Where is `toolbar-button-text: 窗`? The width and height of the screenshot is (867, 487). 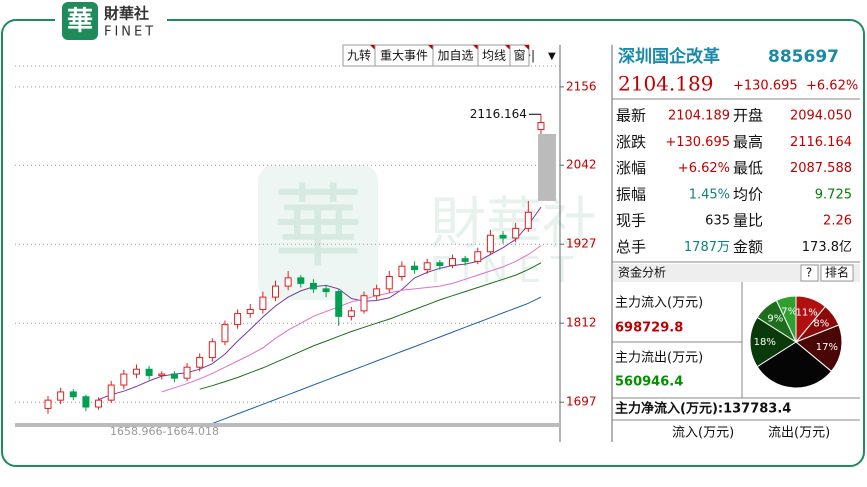
toolbar-button-text: 窗 is located at coordinates (519, 56).